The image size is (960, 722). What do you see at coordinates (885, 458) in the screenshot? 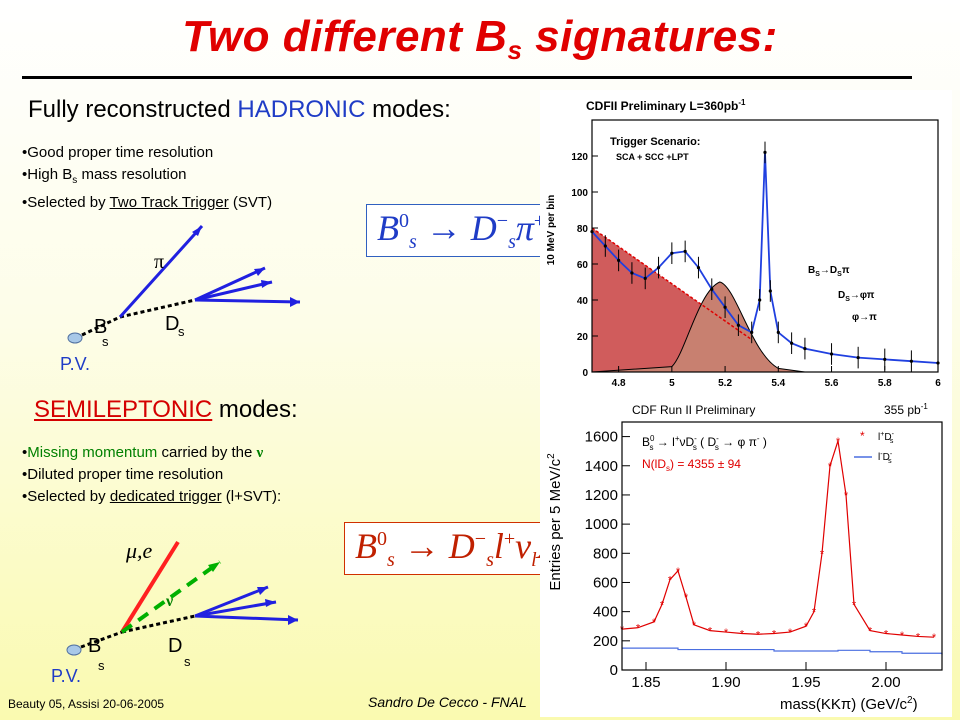
I see `legend-entry: l-D-s` at bounding box center [885, 458].